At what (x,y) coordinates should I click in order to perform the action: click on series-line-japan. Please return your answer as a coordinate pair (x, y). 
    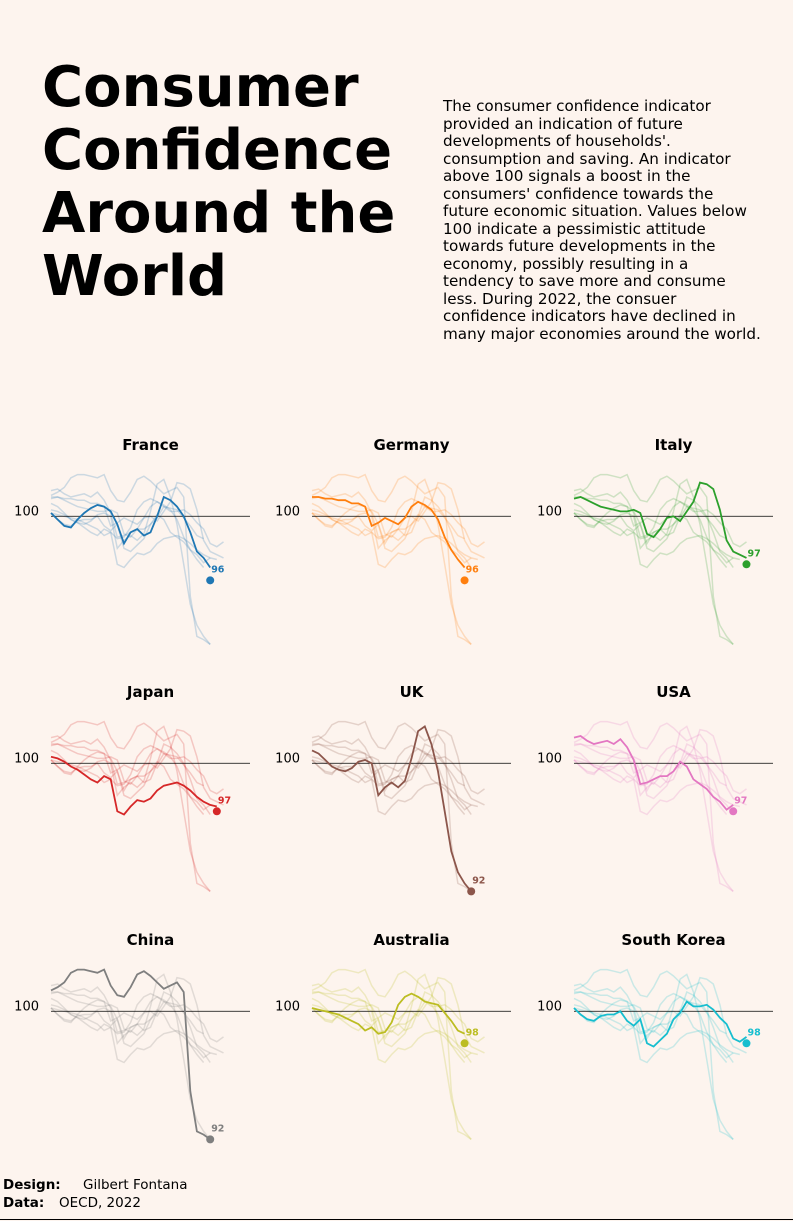
    Looking at the image, I should click on (134, 785).